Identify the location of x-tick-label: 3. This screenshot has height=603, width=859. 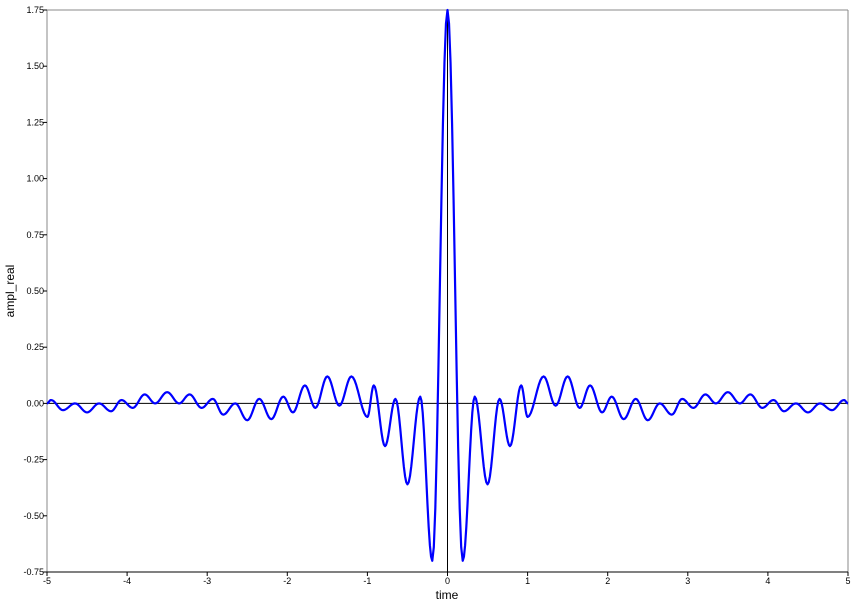
(687, 581).